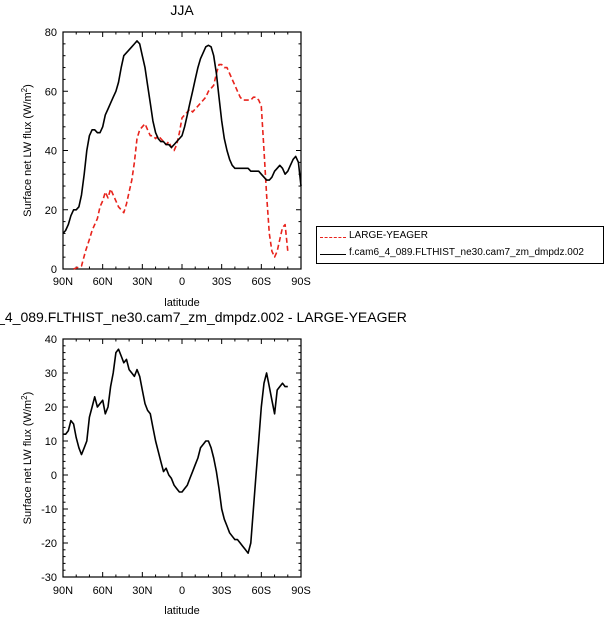 This screenshot has width=608, height=620. I want to click on plot1-xtick-label: 90S, so click(301, 282).